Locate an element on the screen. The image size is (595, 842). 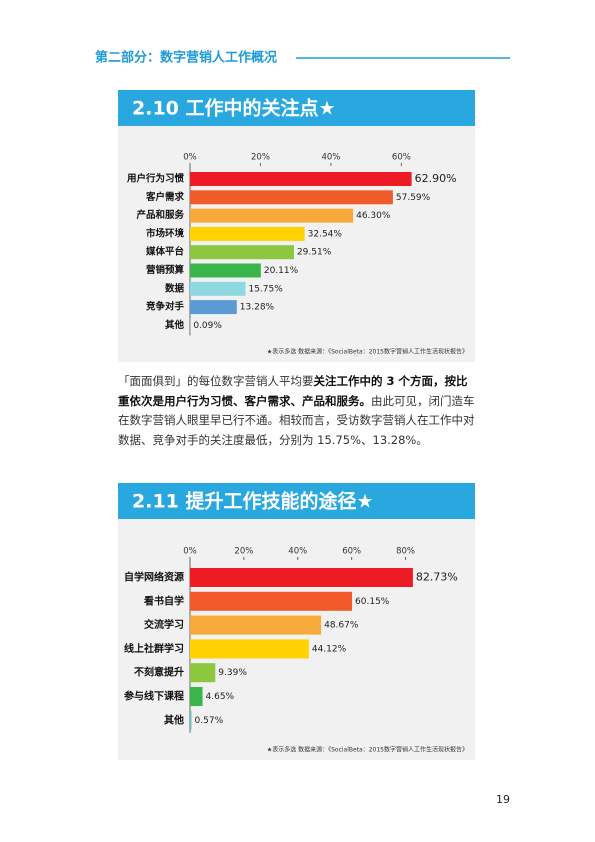
value-label: 32.54% is located at coordinates (325, 234).